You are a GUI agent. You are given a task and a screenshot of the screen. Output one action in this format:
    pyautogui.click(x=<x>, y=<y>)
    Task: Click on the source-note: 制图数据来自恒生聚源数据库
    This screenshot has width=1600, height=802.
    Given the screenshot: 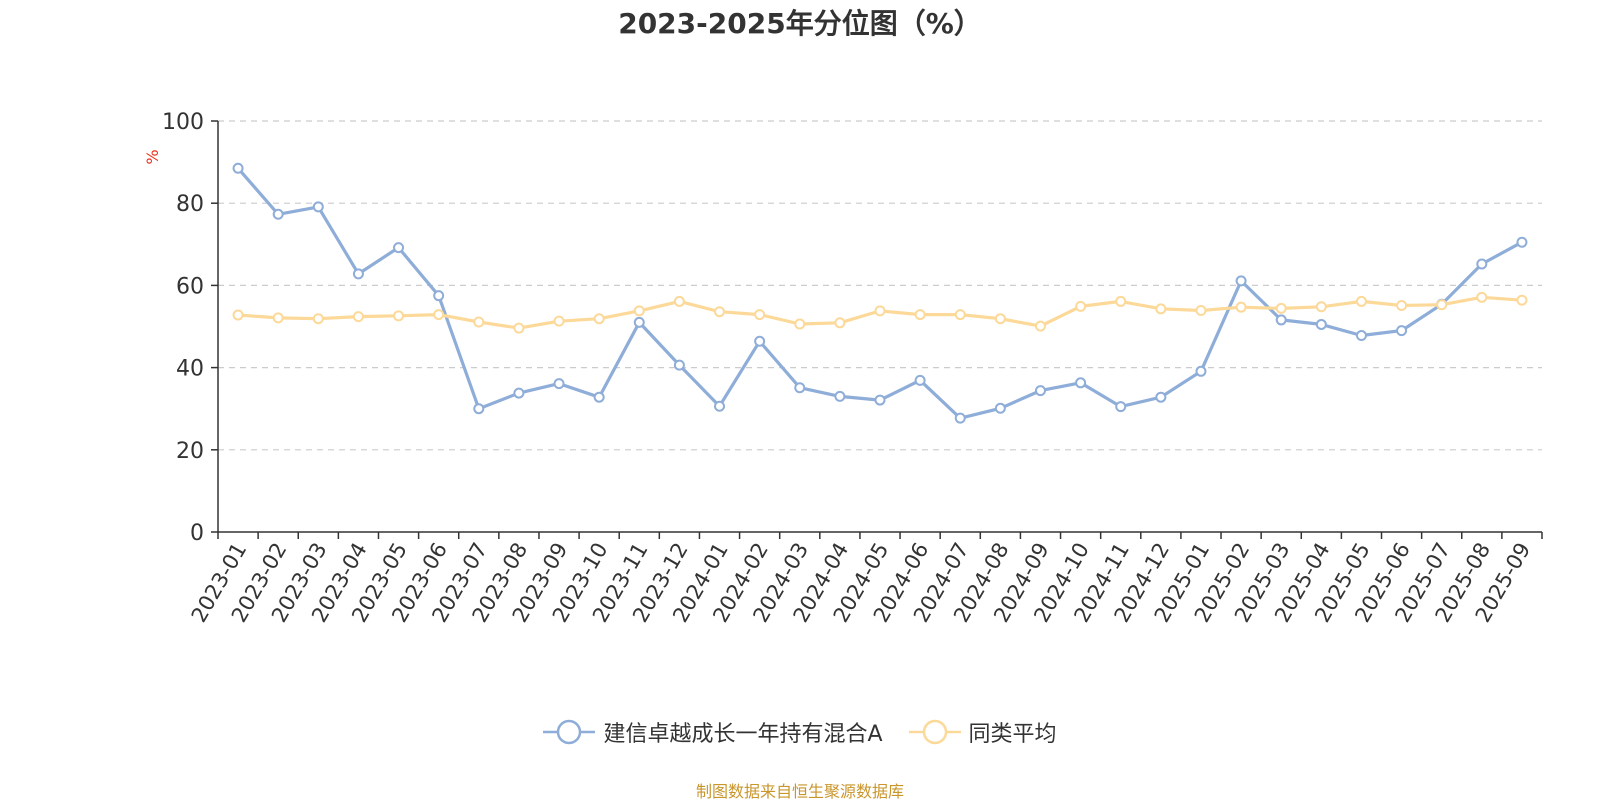 What is the action you would take?
    pyautogui.click(x=799, y=791)
    